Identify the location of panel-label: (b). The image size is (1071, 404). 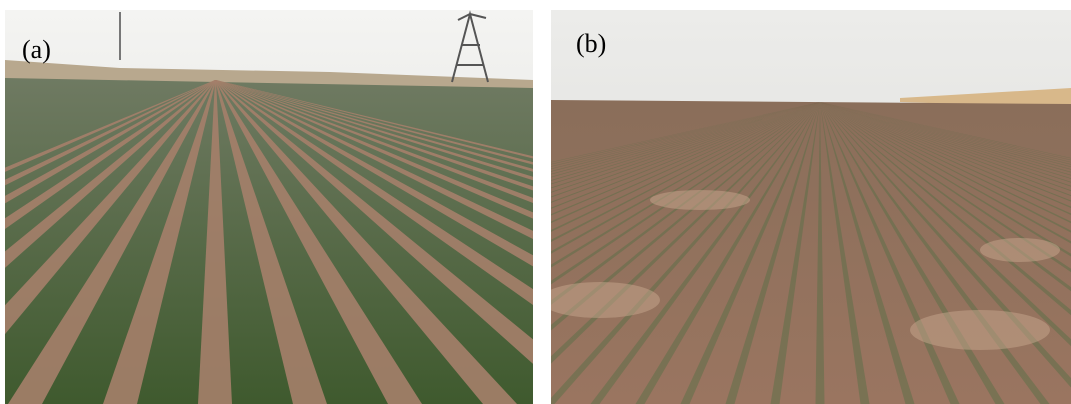
(591, 43).